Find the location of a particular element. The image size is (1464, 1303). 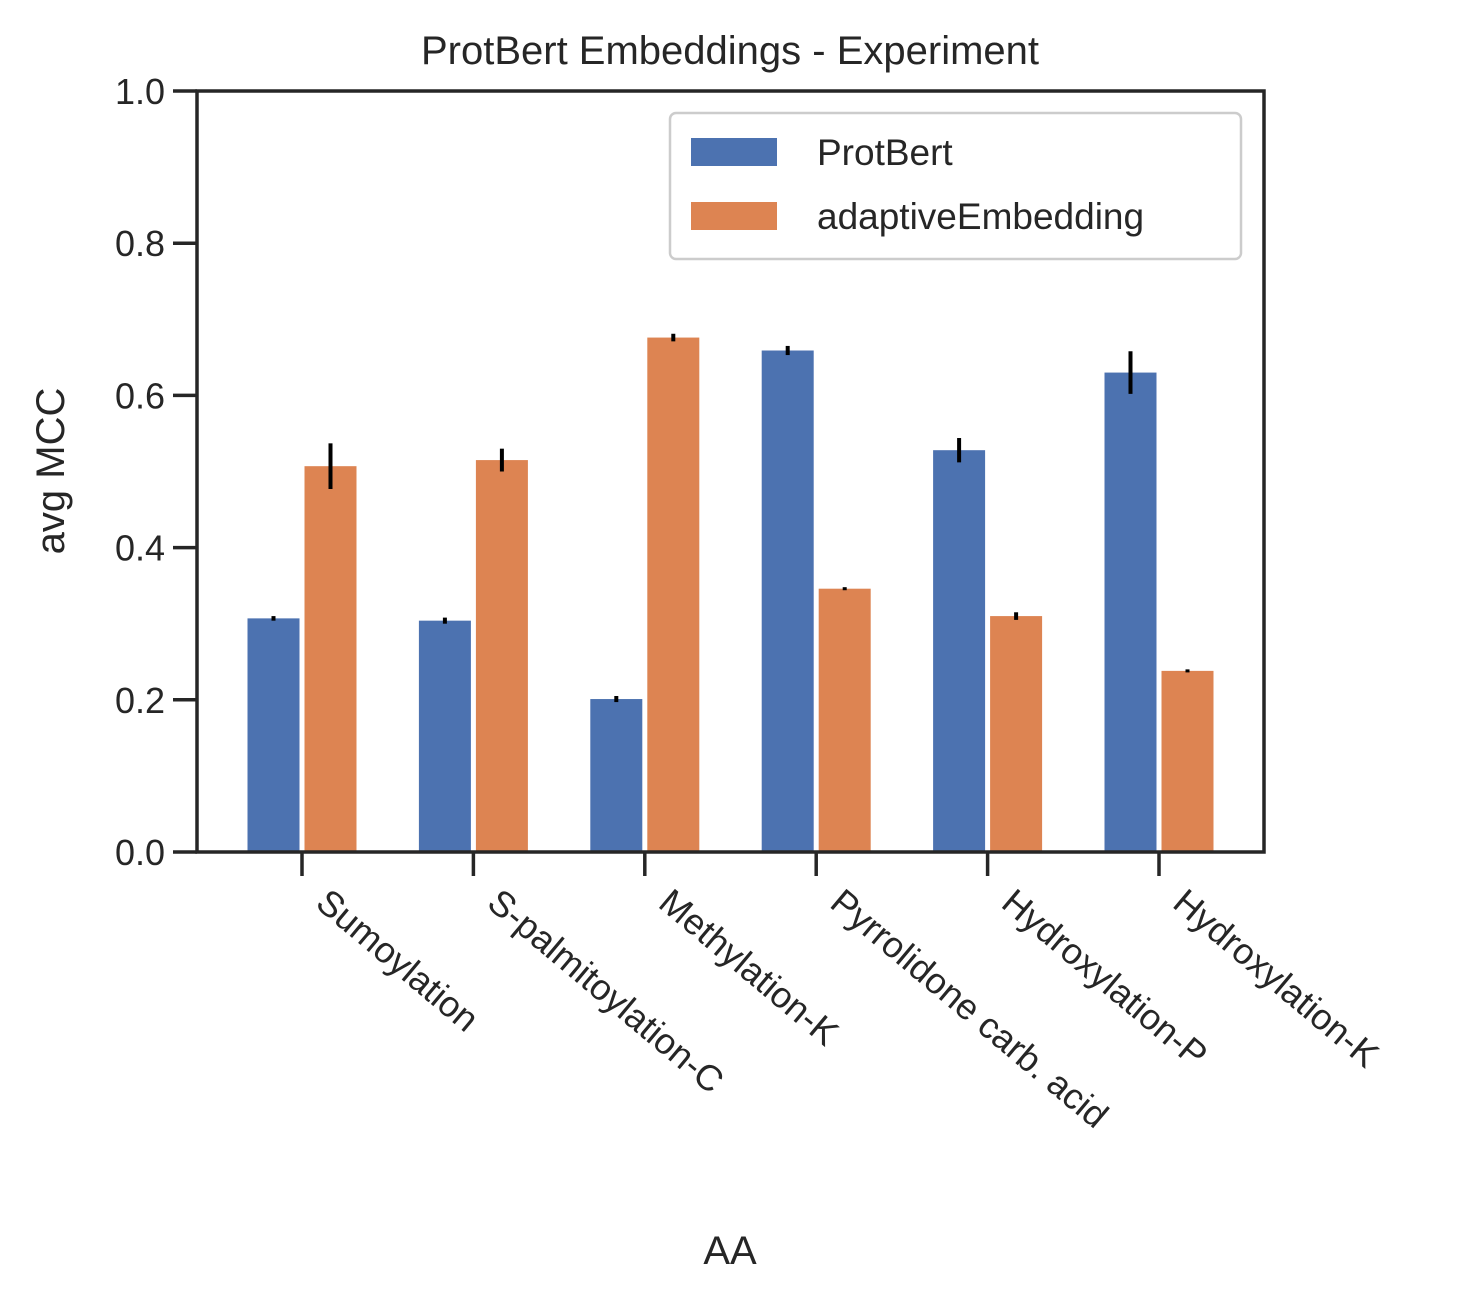

chart-title: ProtBert Embeddings - Experiment is located at coordinates (730, 51).